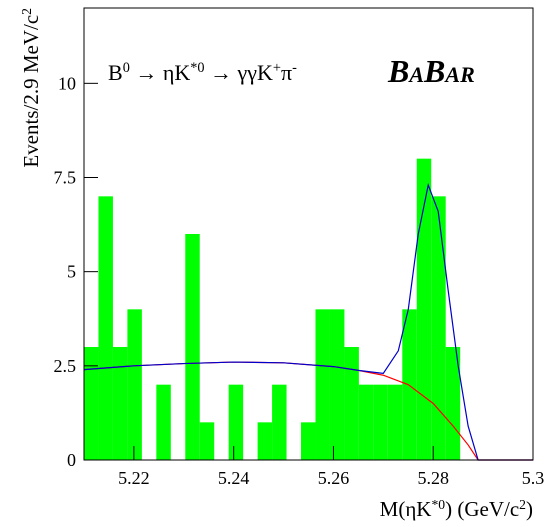 Image resolution: width=547 pixels, height=527 pixels. What do you see at coordinates (160, 72) in the screenshot?
I see `text-part: → ηK` at bounding box center [160, 72].